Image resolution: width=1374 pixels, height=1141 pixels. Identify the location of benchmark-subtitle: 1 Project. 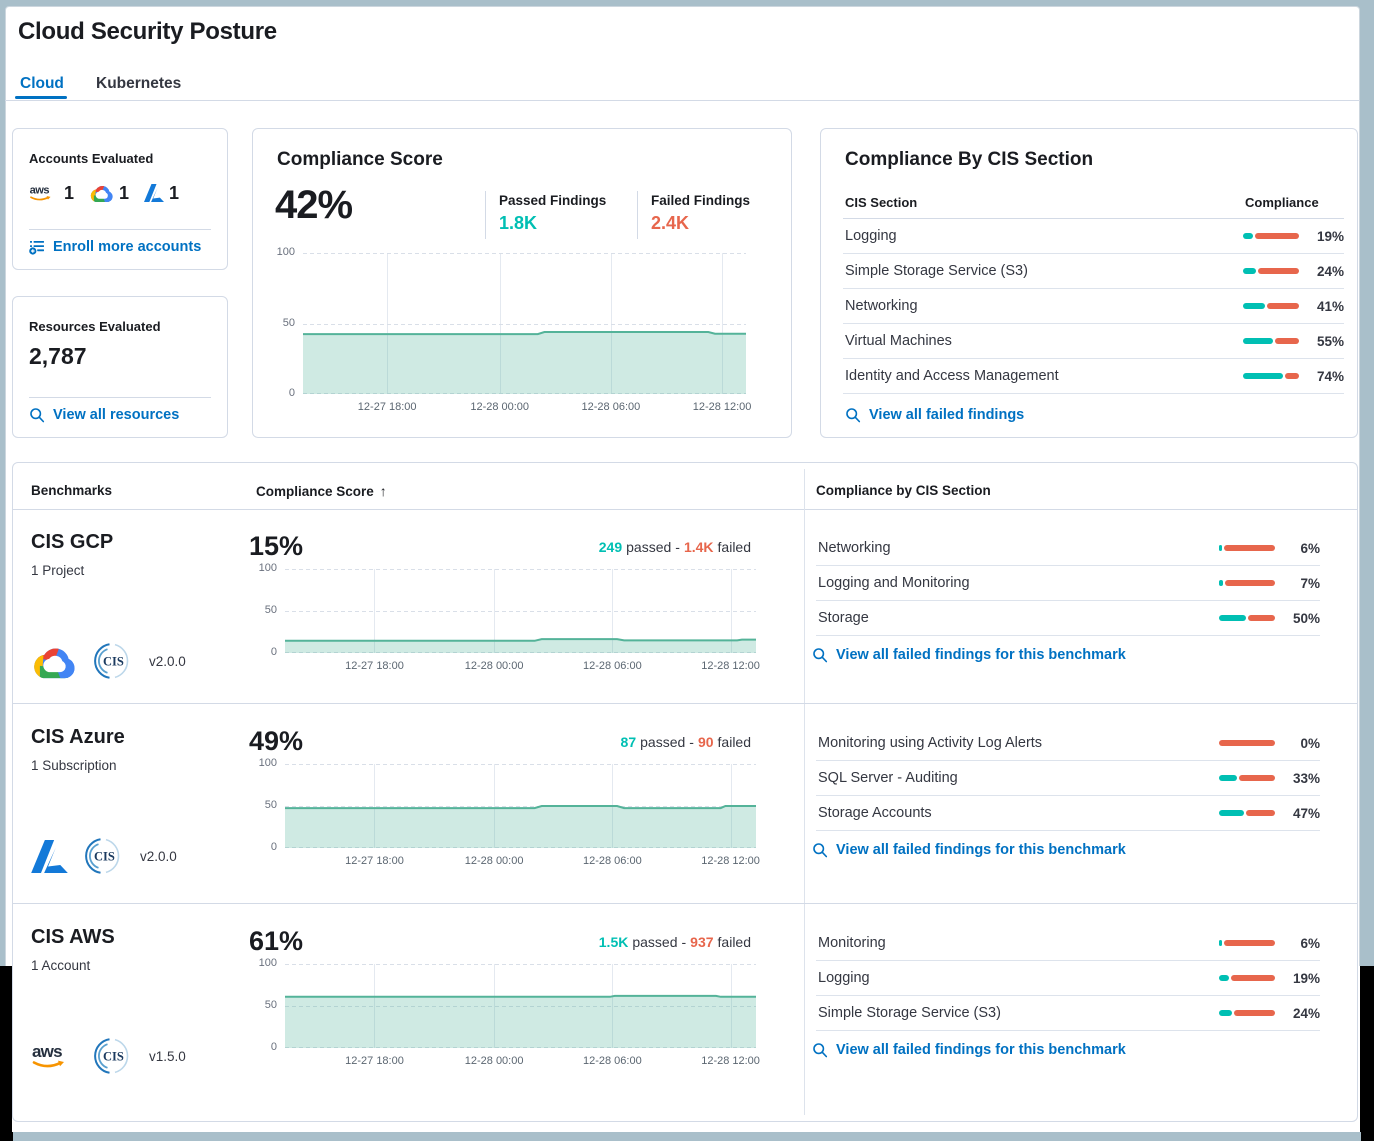
(58, 570).